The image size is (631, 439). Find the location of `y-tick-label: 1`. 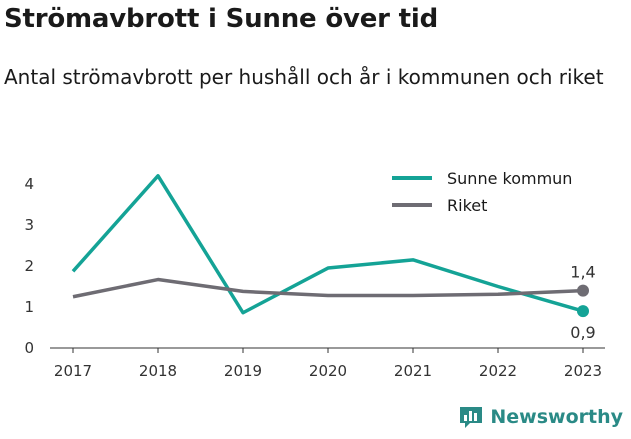

y-tick-label: 1 is located at coordinates (29, 307).